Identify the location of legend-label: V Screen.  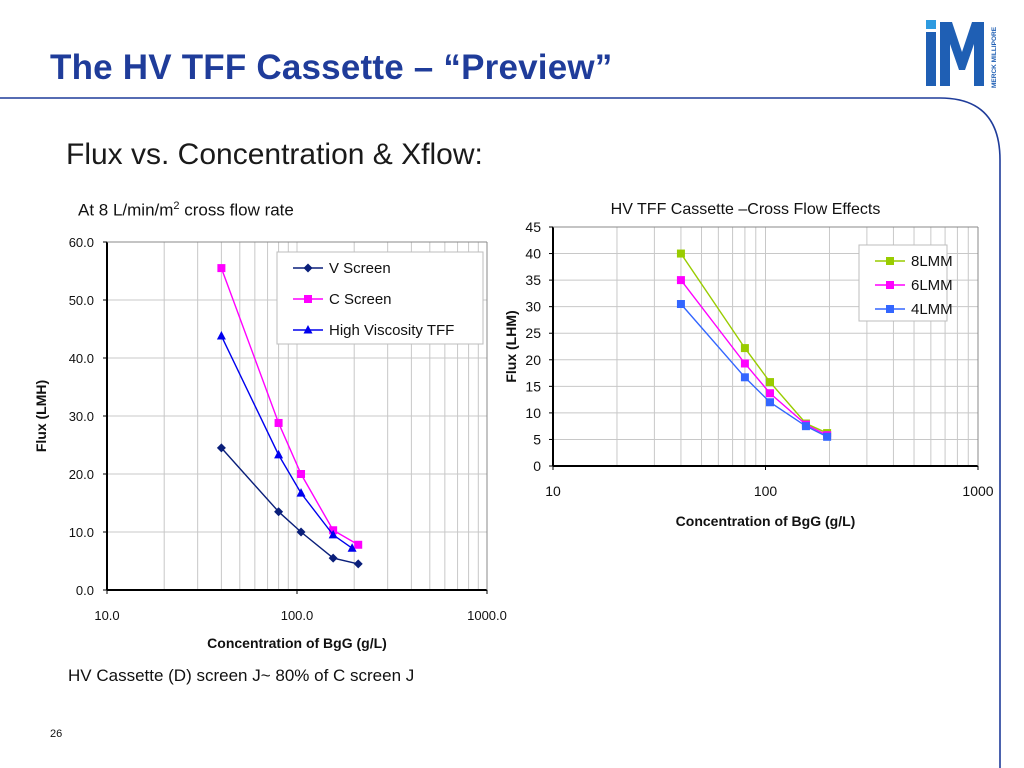
(360, 268).